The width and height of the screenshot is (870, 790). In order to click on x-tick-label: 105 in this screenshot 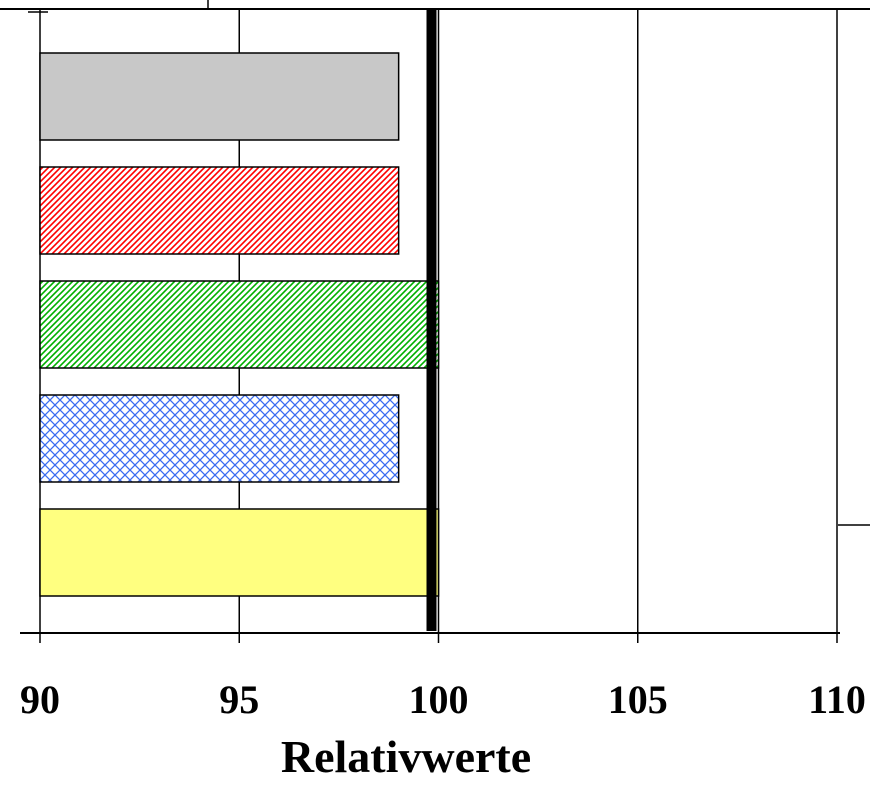, I will do `click(638, 699)`.